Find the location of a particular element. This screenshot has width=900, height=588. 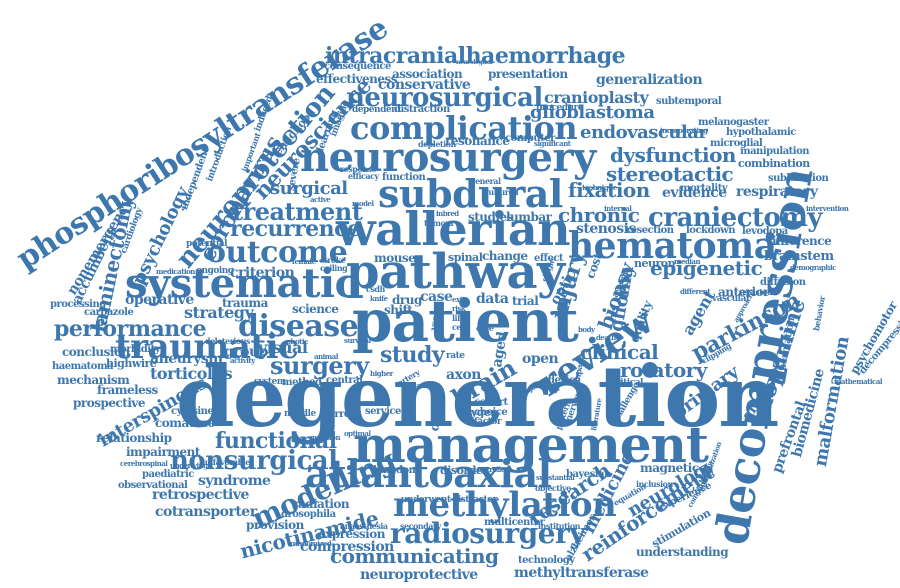

word-disease: disease is located at coordinates (298, 326).